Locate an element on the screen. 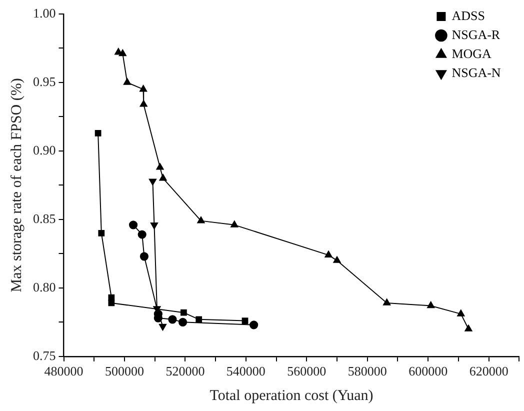  y-tick-label: 0.90 is located at coordinates (44, 150).